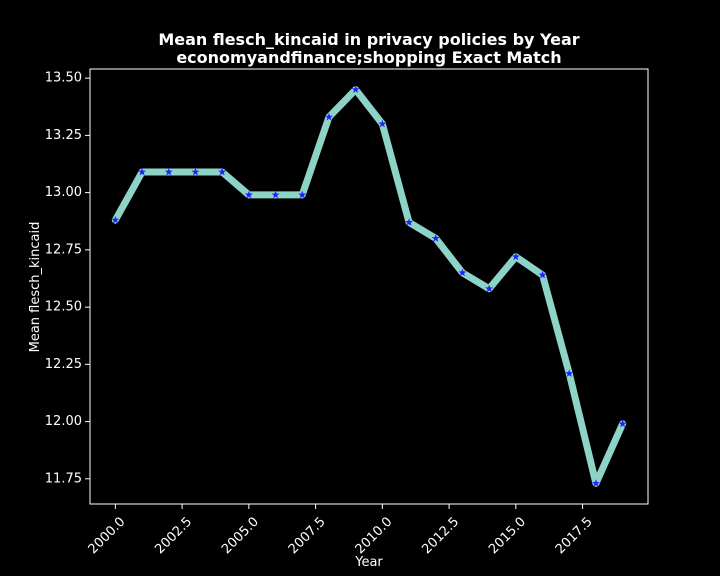  What do you see at coordinates (63, 249) in the screenshot?
I see `y-tick-label: 12.75` at bounding box center [63, 249].